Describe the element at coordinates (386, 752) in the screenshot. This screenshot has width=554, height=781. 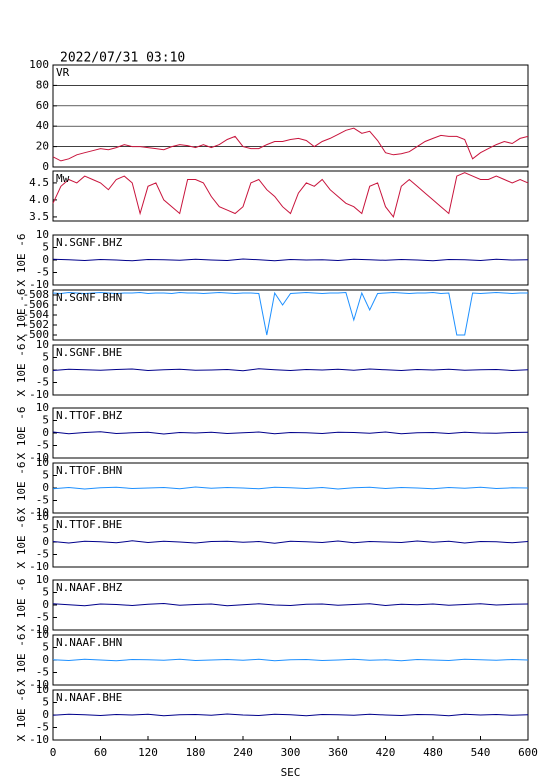
I see `x-tick-label: 420` at that location.